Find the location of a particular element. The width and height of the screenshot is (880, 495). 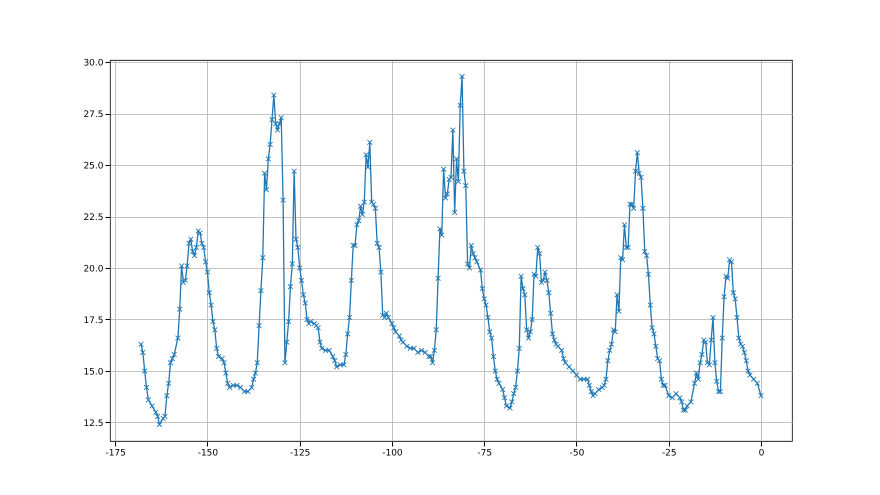

y-tick-label: 25.0 is located at coordinates (93, 167).